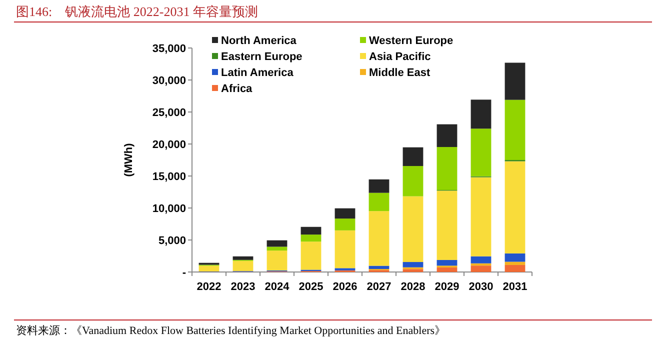 This screenshot has height=339, width=657. What do you see at coordinates (411, 41) in the screenshot?
I see `legend-label: Western Europe` at bounding box center [411, 41].